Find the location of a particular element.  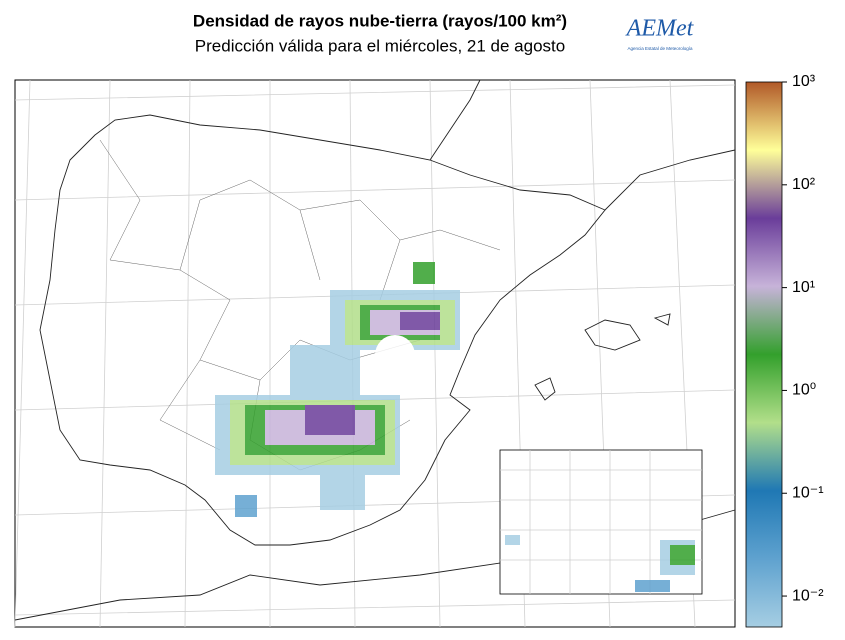

colorbar-tick-label: 10⁰ is located at coordinates (804, 390).